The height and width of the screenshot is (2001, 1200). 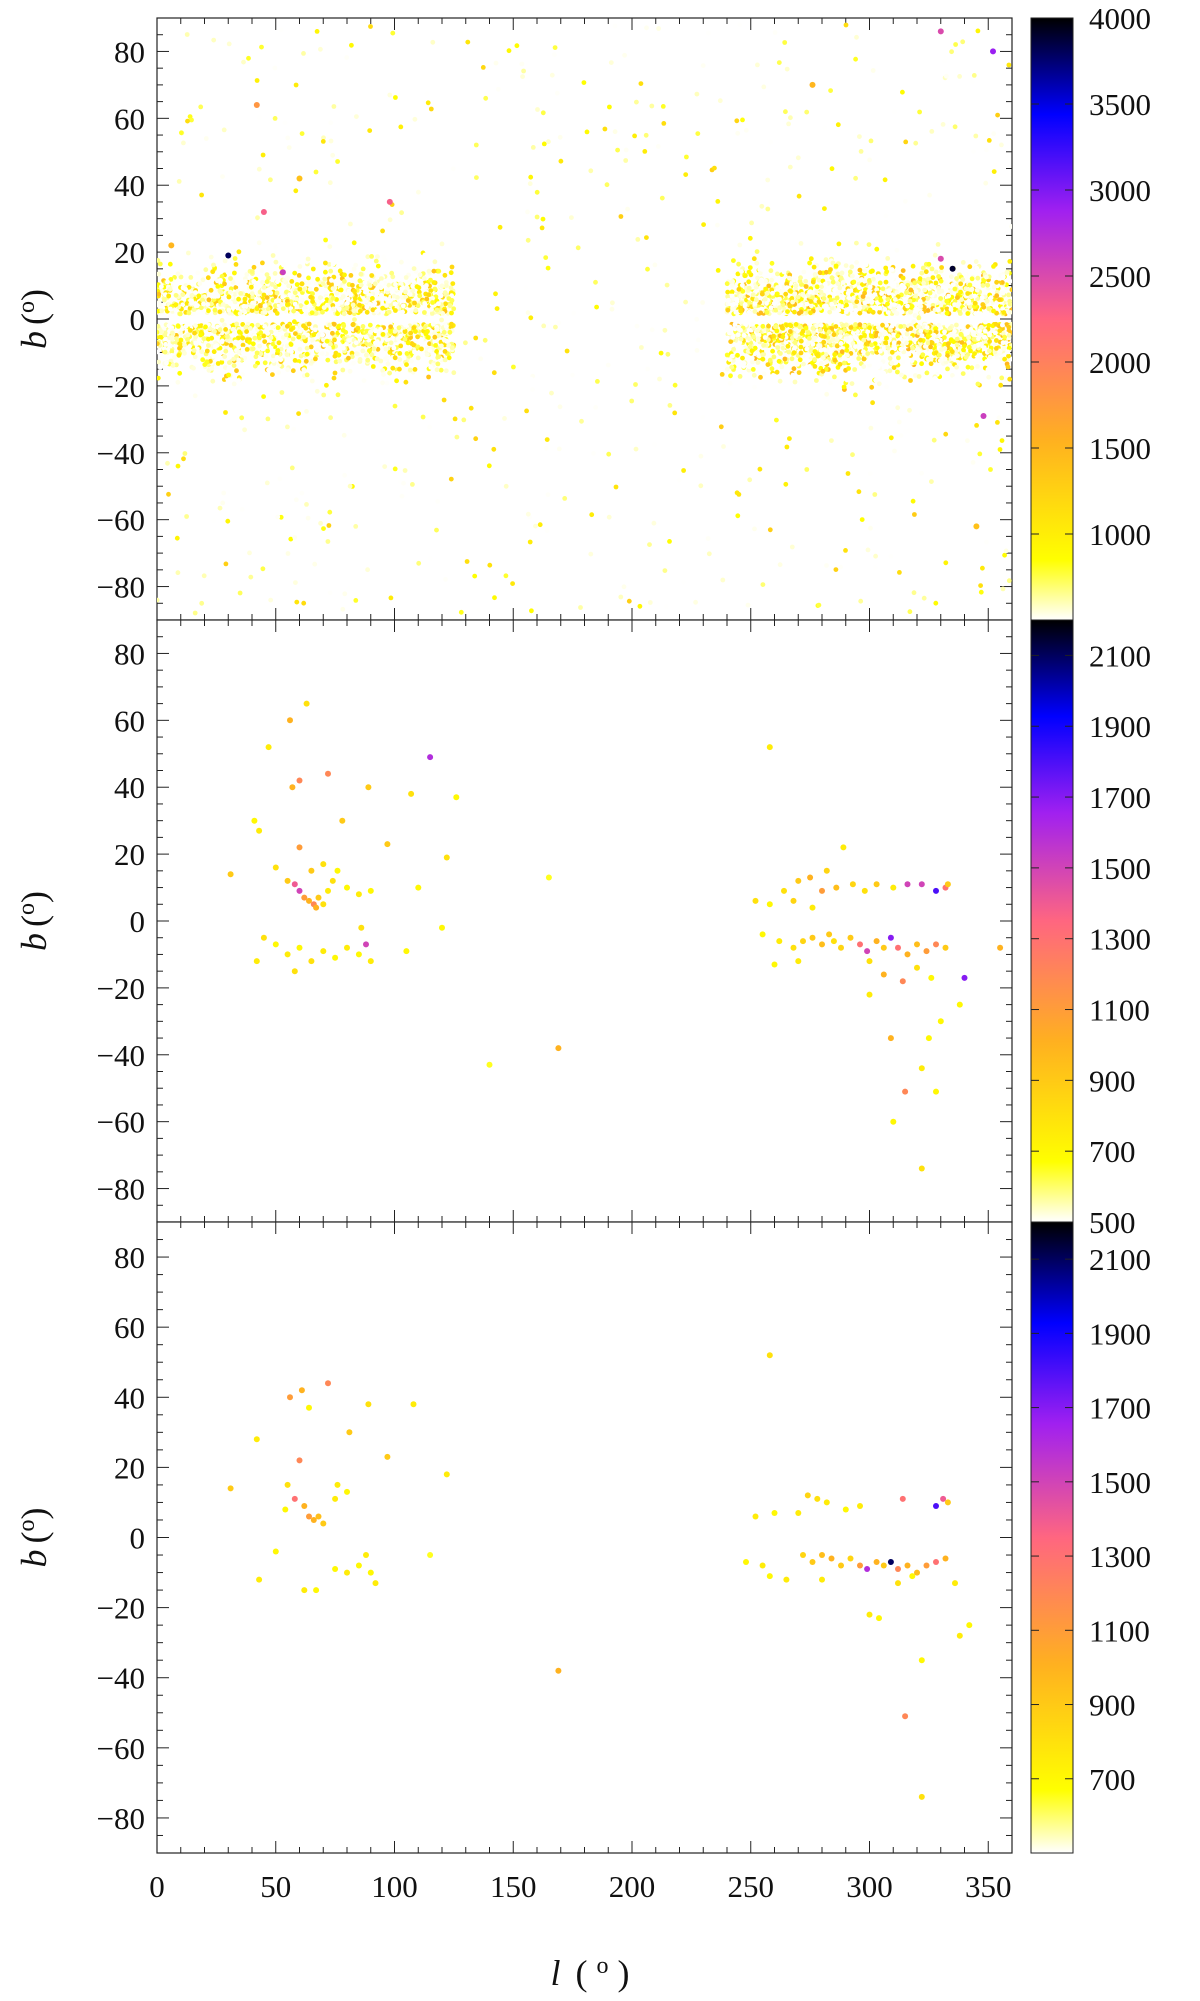 What do you see at coordinates (138, 319) in the screenshot?
I see `y-tick-label: 0` at bounding box center [138, 319].